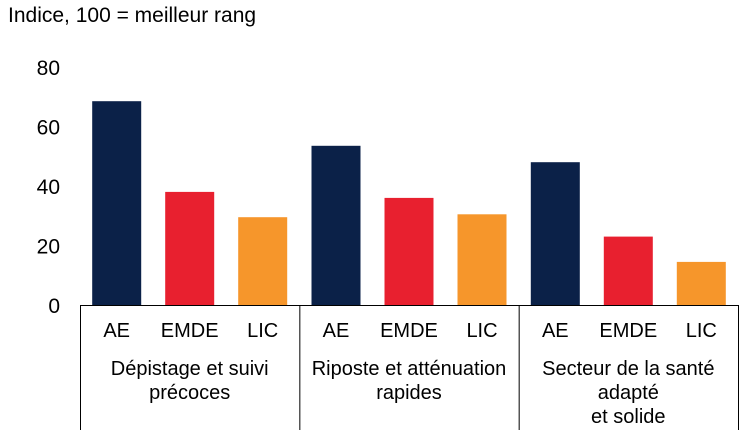 The image size is (750, 442). Describe the element at coordinates (48, 187) in the screenshot. I see `y-tick-label: 40` at that location.